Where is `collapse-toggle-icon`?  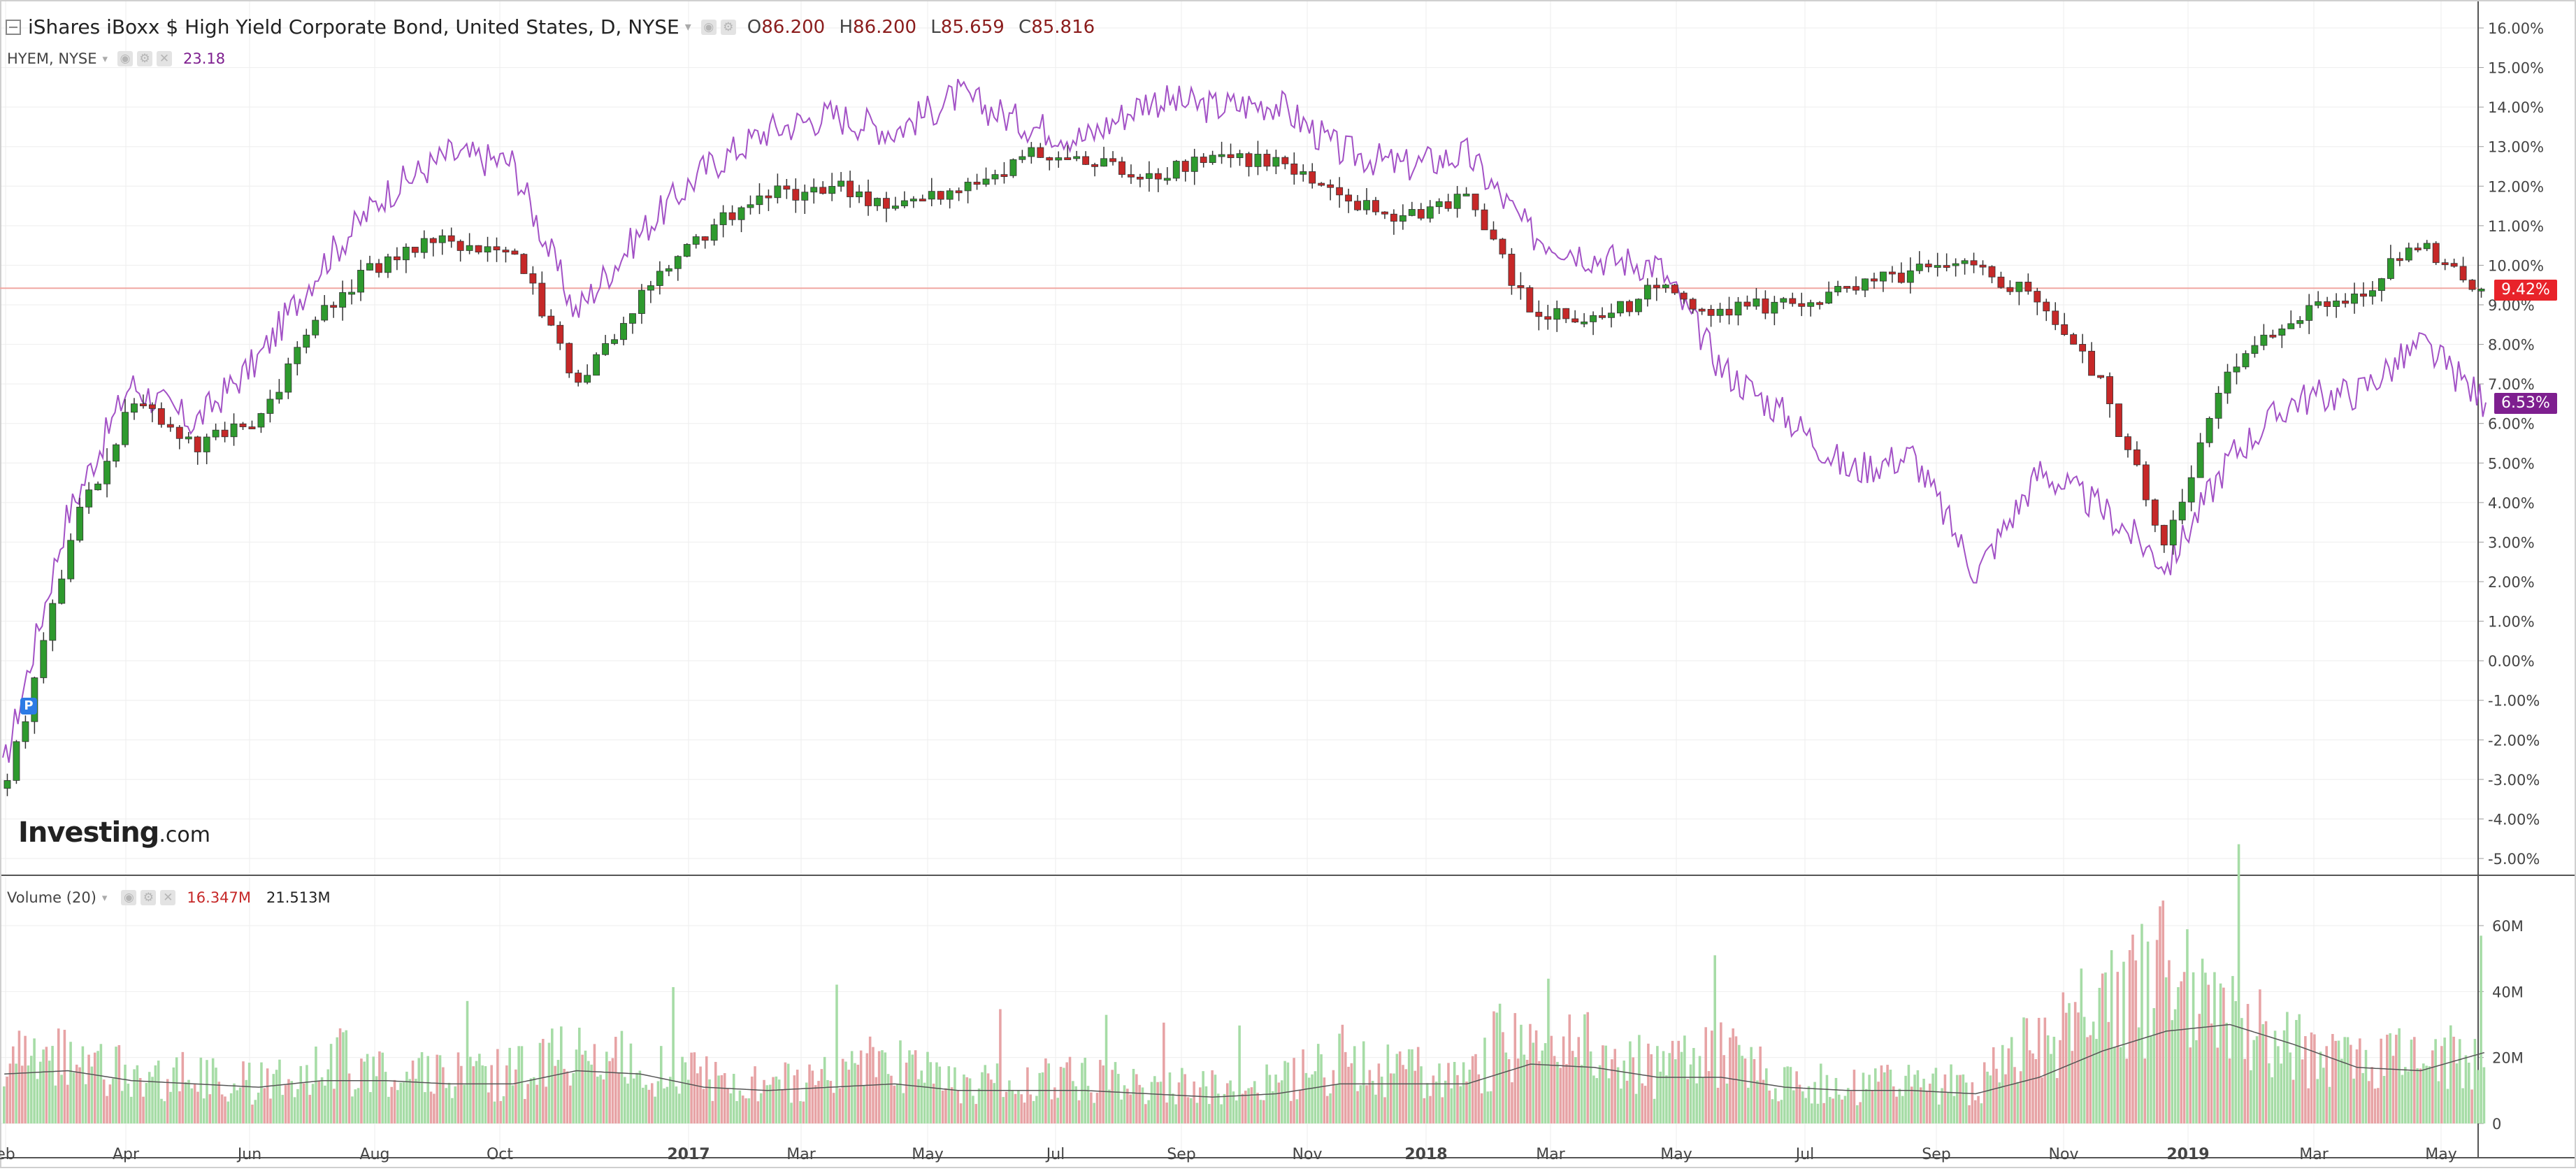
collapse-toggle-icon is located at coordinates (13, 27).